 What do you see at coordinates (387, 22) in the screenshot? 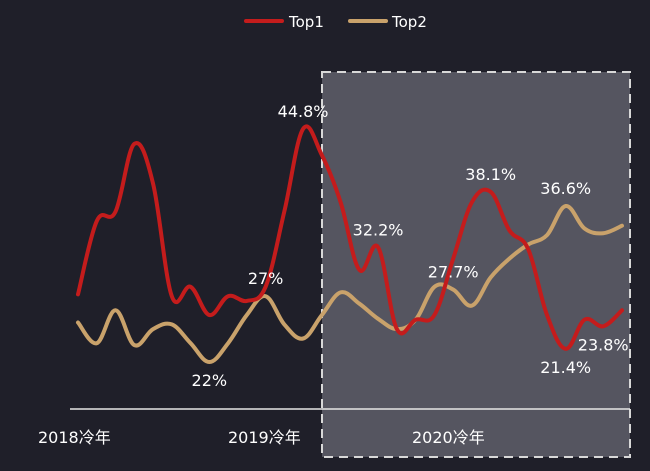
I see `legend-item-top2: Top2` at bounding box center [387, 22].